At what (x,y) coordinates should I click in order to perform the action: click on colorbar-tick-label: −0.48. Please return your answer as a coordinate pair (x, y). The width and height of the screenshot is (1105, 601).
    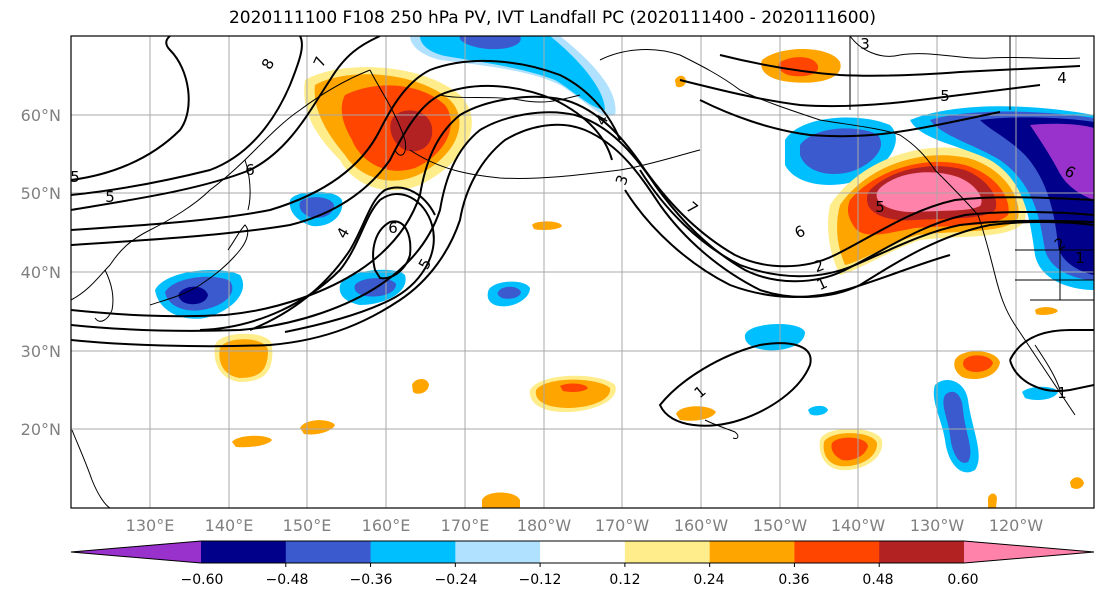
    Looking at the image, I should click on (287, 580).